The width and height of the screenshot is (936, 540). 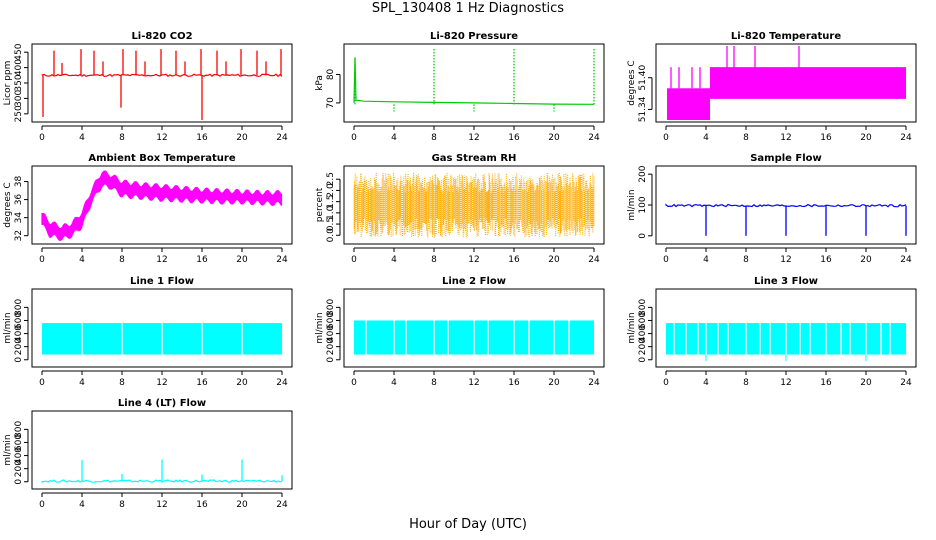 What do you see at coordinates (786, 36) in the screenshot?
I see `chart-title: Li-820 Temperature` at bounding box center [786, 36].